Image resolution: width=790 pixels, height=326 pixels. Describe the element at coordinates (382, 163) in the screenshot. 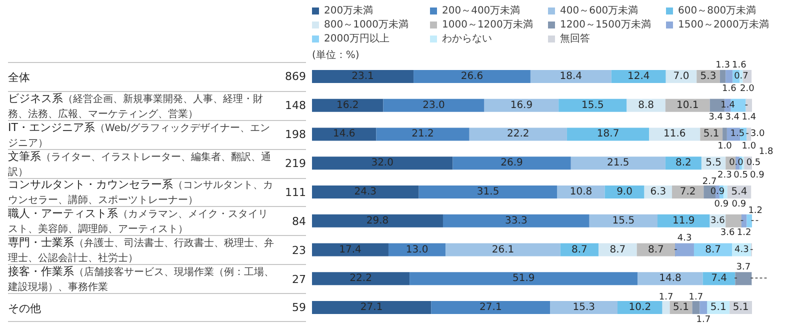

I see `data-label: 32.0` at that location.